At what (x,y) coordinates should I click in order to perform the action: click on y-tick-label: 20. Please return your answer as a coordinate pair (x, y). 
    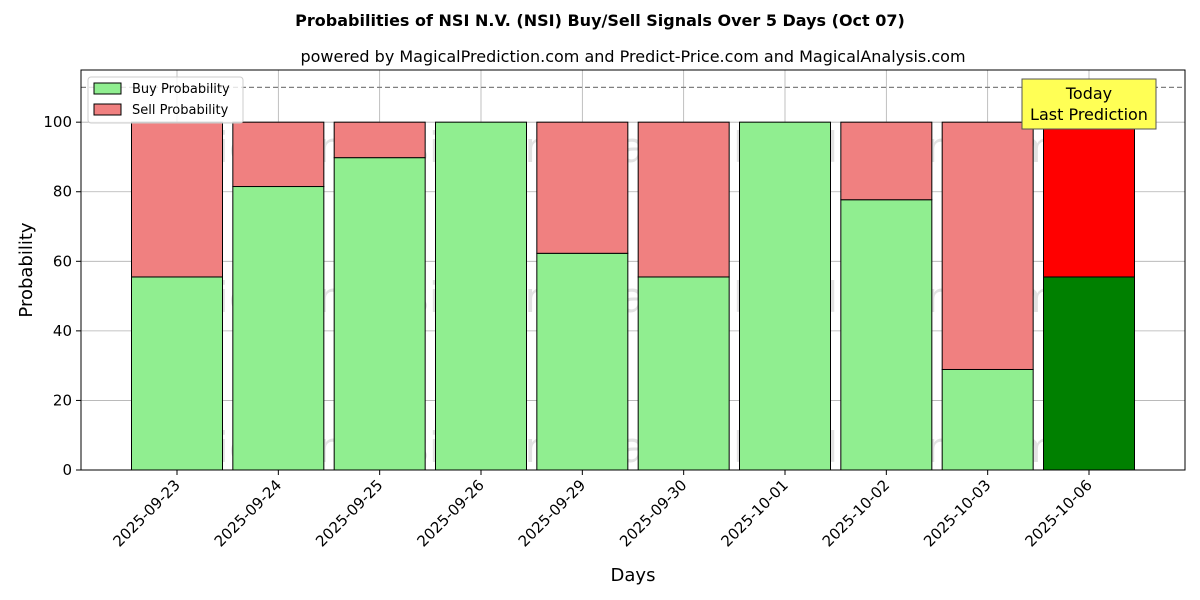
    Looking at the image, I should click on (62, 400).